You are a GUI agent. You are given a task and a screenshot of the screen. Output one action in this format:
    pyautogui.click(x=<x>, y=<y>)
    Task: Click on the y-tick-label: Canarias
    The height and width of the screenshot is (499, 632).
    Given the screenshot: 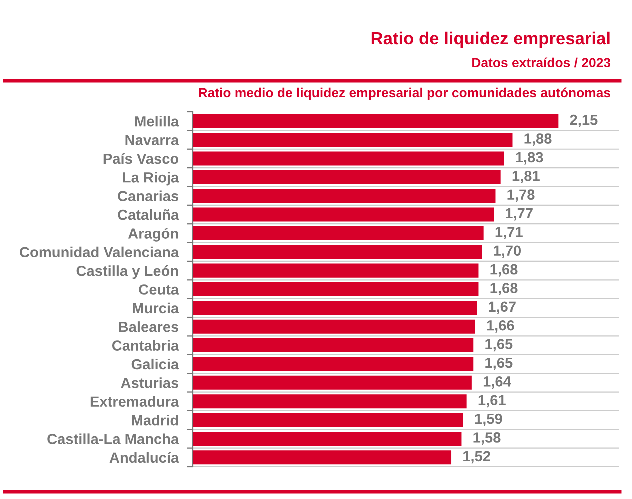 What is the action you would take?
    pyautogui.click(x=148, y=196)
    